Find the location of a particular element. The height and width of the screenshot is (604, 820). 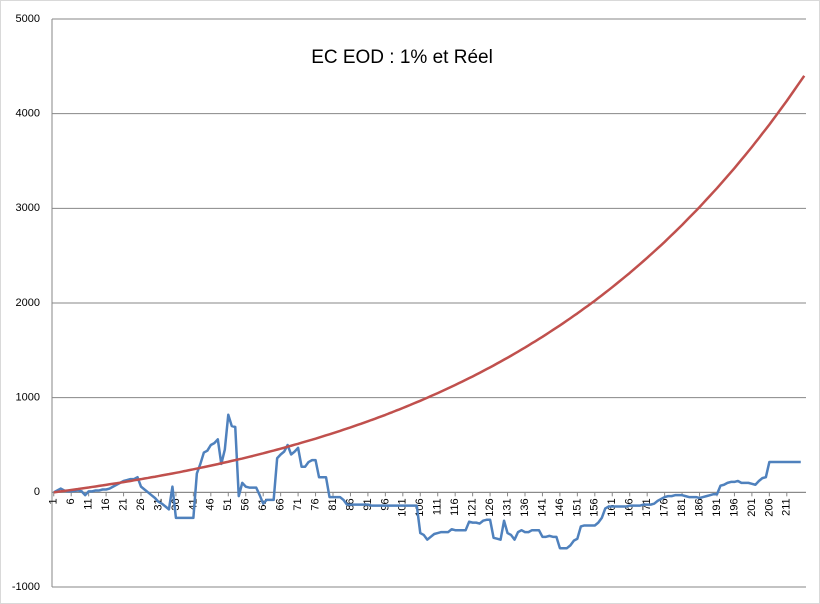

y-tick-label: 0 is located at coordinates (37, 492).